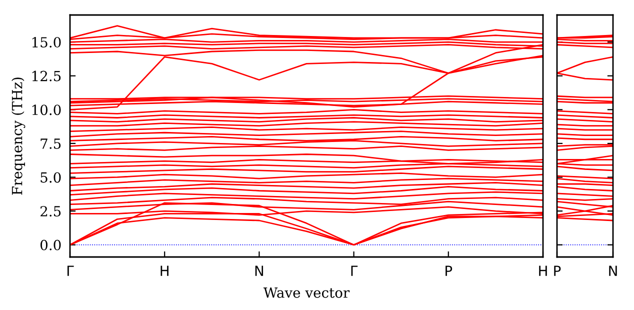  Describe the element at coordinates (306, 293) in the screenshot. I see `x-axis-title: Wave vector` at that location.